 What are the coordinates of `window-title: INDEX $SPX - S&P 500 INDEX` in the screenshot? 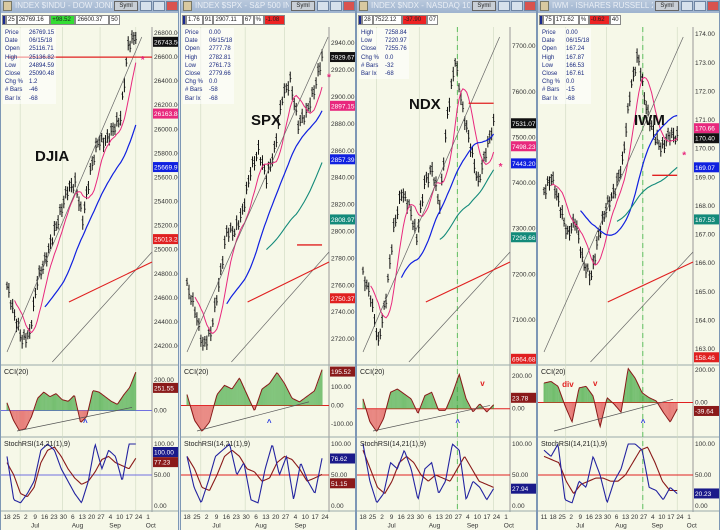 It's located at (242, 5).